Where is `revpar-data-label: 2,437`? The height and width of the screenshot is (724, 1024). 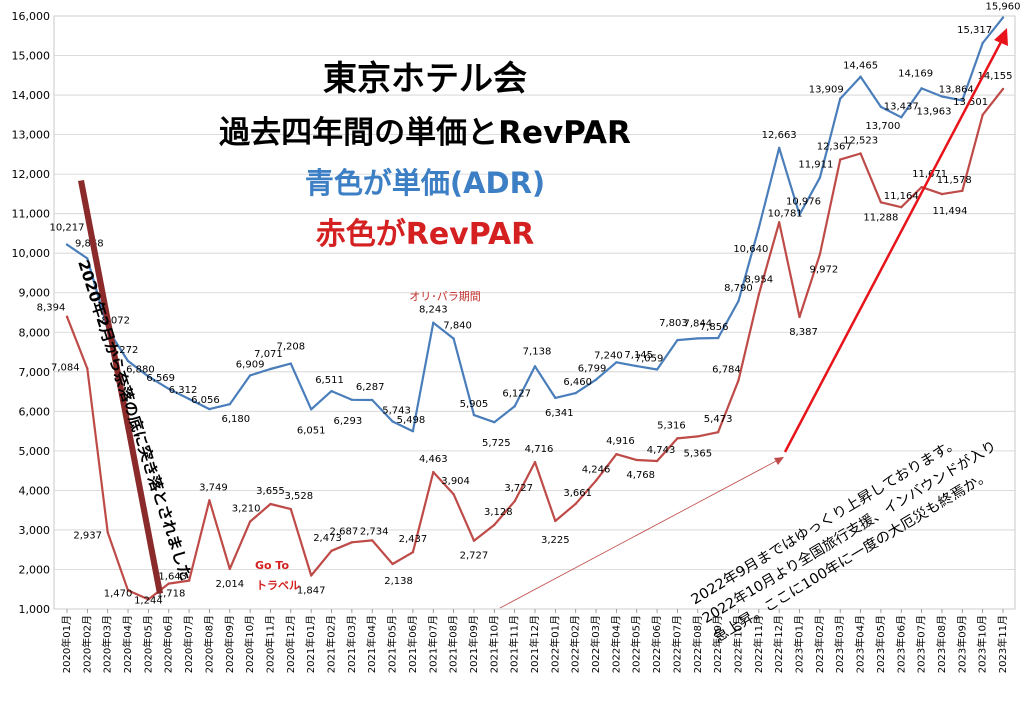
revpar-data-label: 2,437 is located at coordinates (413, 539).